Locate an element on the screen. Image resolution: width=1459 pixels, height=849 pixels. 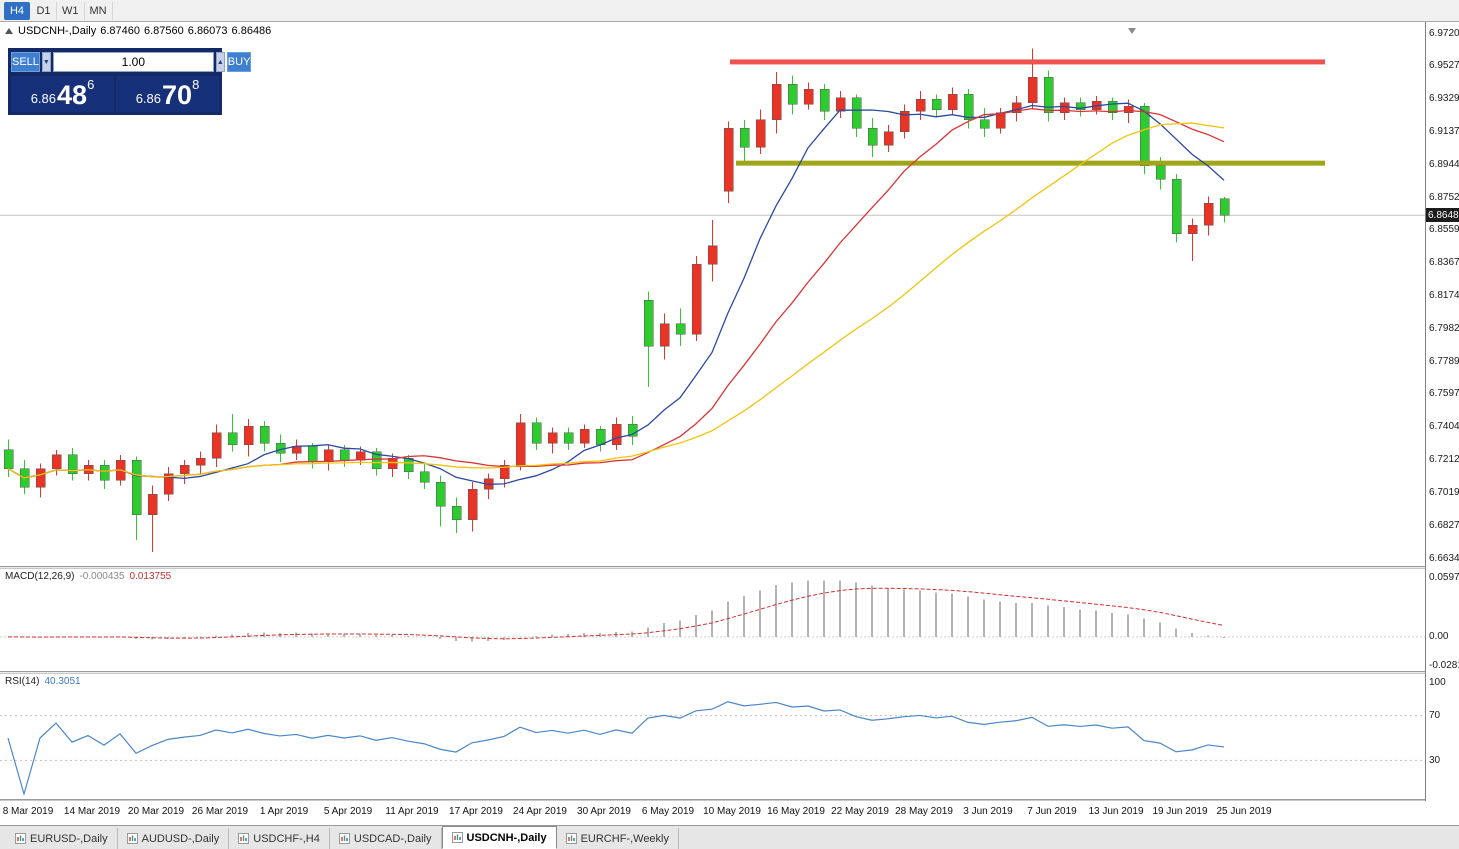
ask-price-big-digits: 70 is located at coordinates (177, 95).